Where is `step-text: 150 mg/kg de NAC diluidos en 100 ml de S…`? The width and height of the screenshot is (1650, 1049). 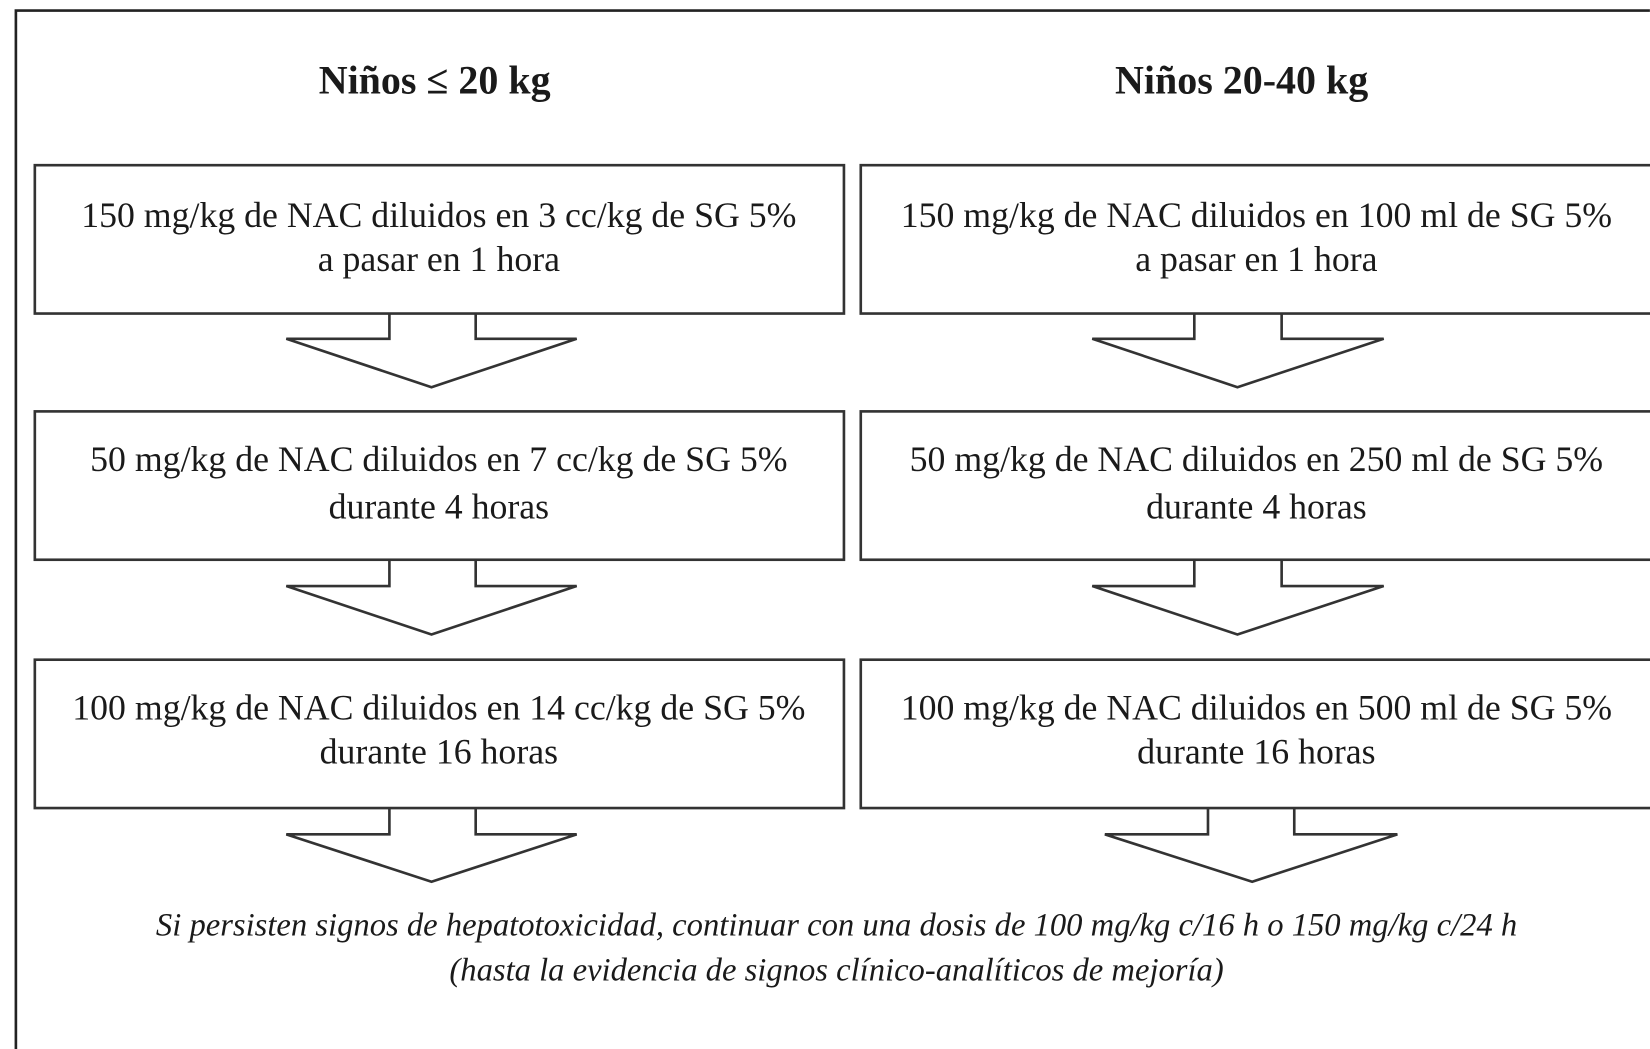
step-text: 150 mg/kg de NAC diluidos en 100 ml de S… is located at coordinates (1256, 215).